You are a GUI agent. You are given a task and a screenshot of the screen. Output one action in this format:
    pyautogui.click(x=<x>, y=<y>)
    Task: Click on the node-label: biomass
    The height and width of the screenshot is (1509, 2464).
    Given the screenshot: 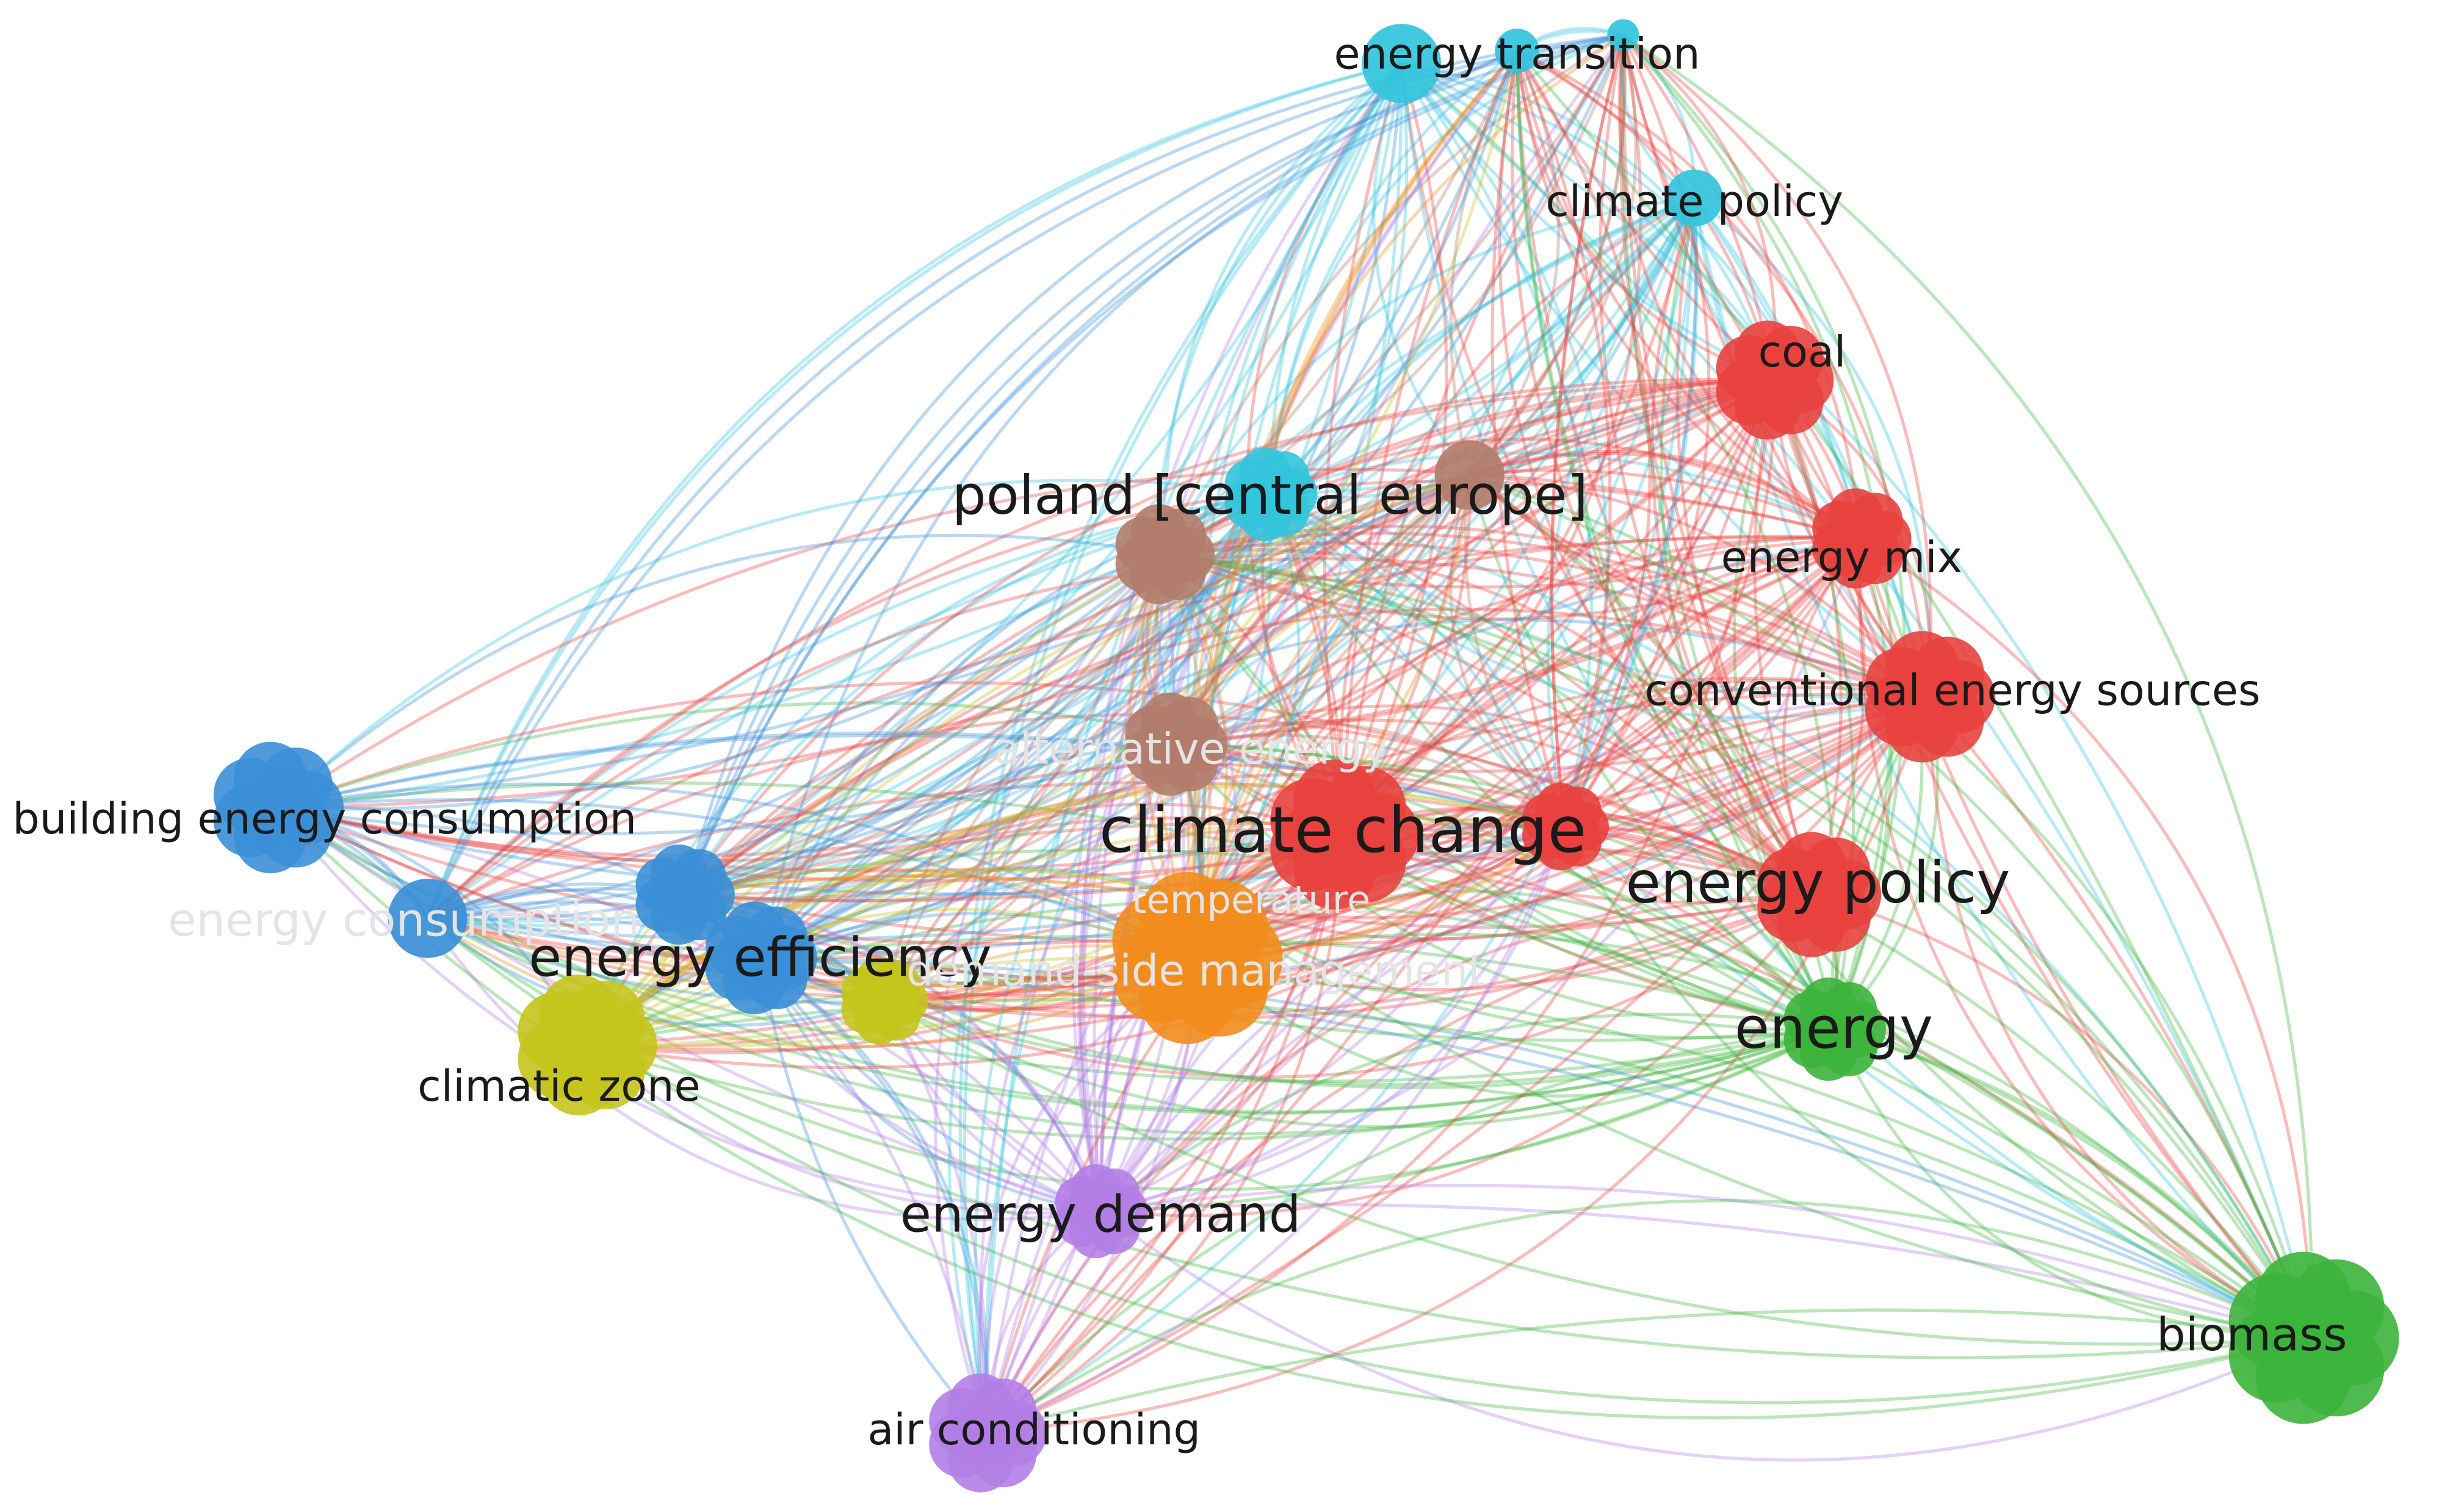 What is the action you would take?
    pyautogui.click(x=2252, y=1334)
    